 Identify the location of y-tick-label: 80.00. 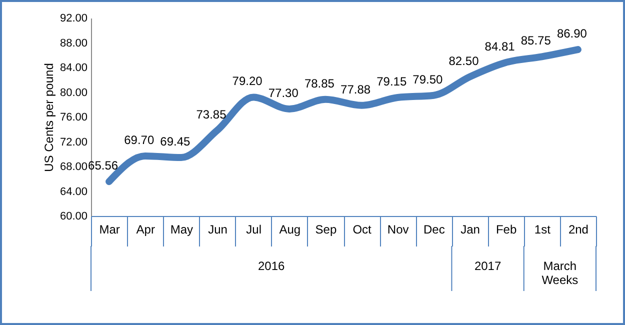
(74, 92).